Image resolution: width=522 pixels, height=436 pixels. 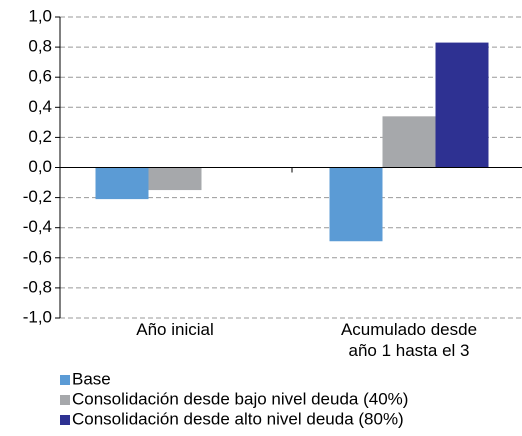 What do you see at coordinates (40, 136) in the screenshot?
I see `y-tick-label: 0,2` at bounding box center [40, 136].